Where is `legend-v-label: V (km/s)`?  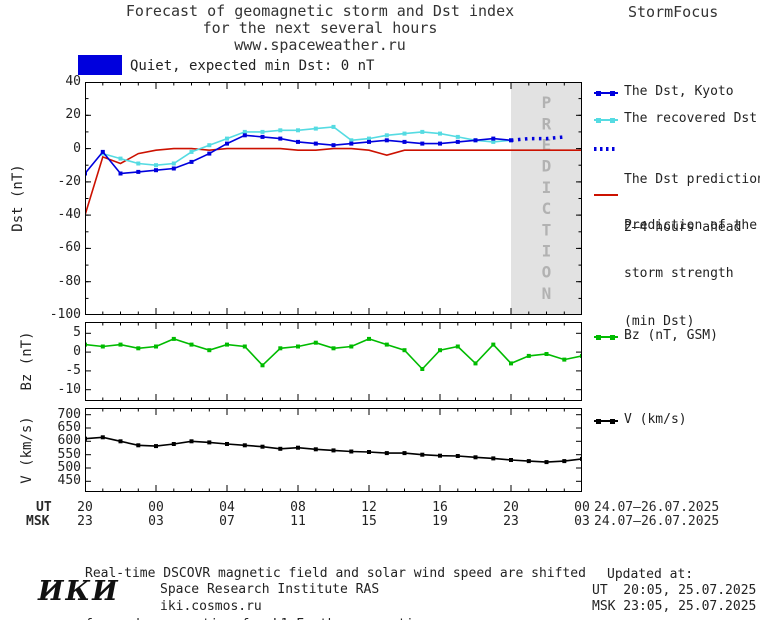
legend-v-label: V (km/s) is located at coordinates (655, 419).